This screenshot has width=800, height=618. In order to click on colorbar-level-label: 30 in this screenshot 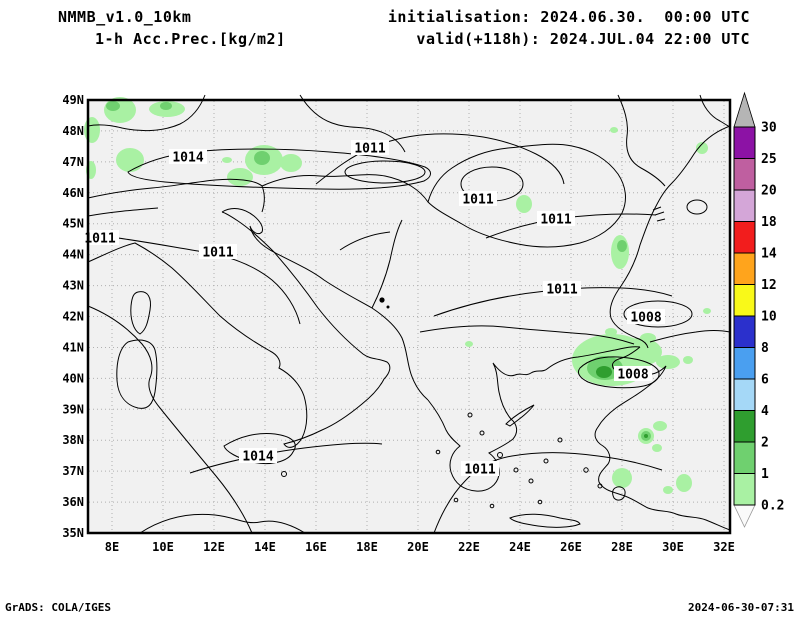, I will do `click(769, 128)`.